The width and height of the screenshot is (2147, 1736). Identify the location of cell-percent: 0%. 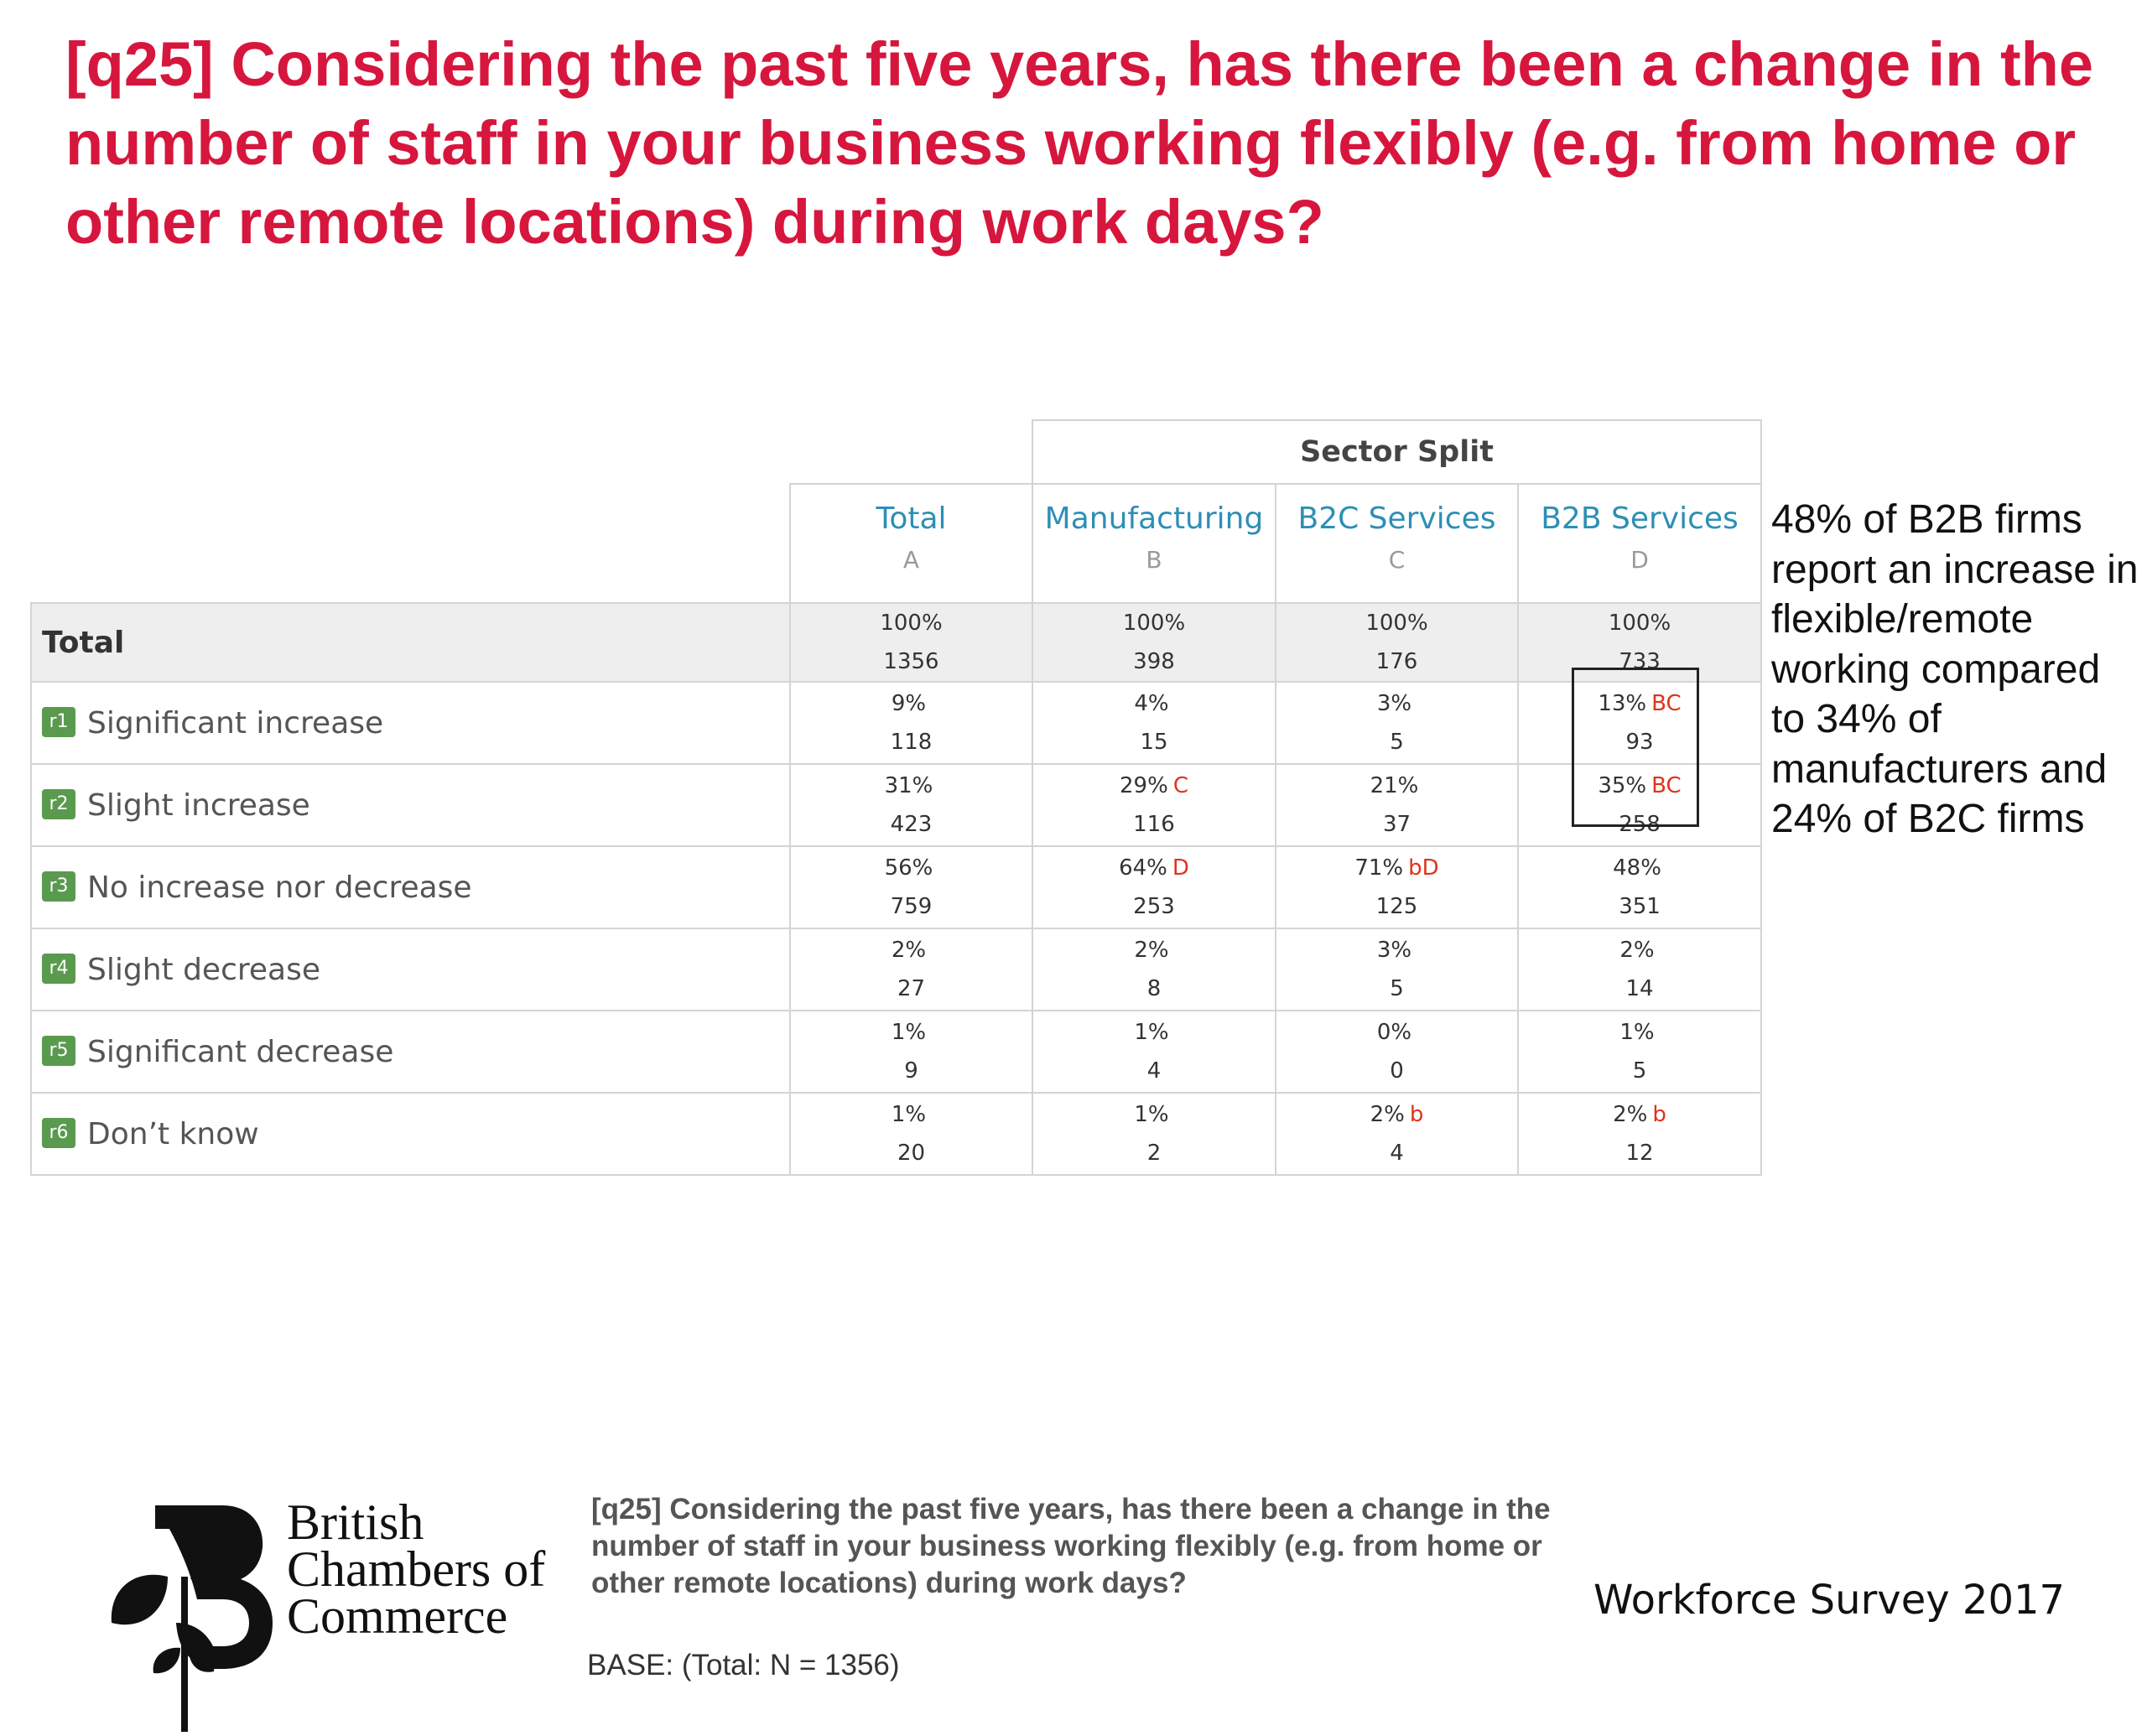
(1396, 1032).